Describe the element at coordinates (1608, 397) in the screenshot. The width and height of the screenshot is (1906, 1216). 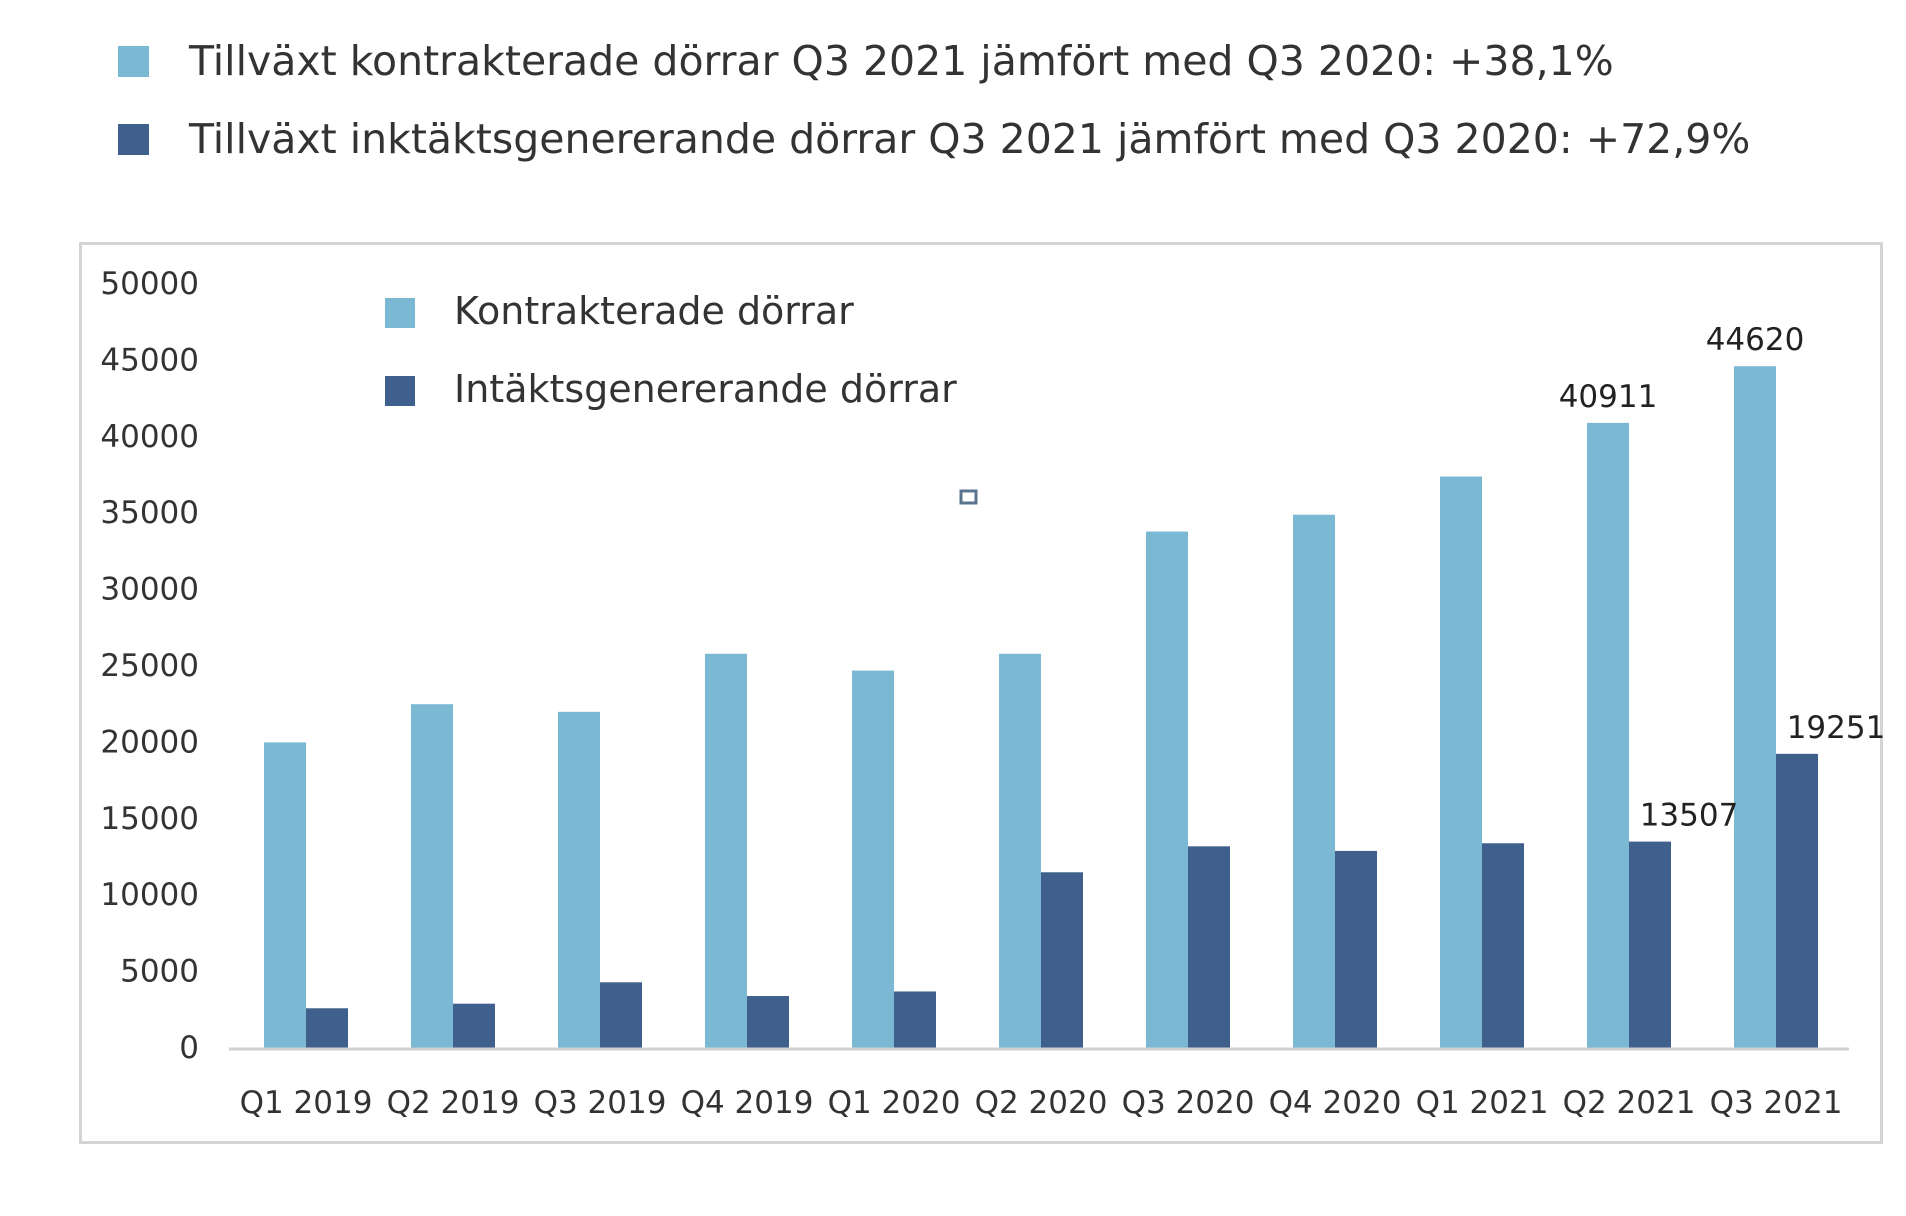
I see `data-label: 40911` at that location.